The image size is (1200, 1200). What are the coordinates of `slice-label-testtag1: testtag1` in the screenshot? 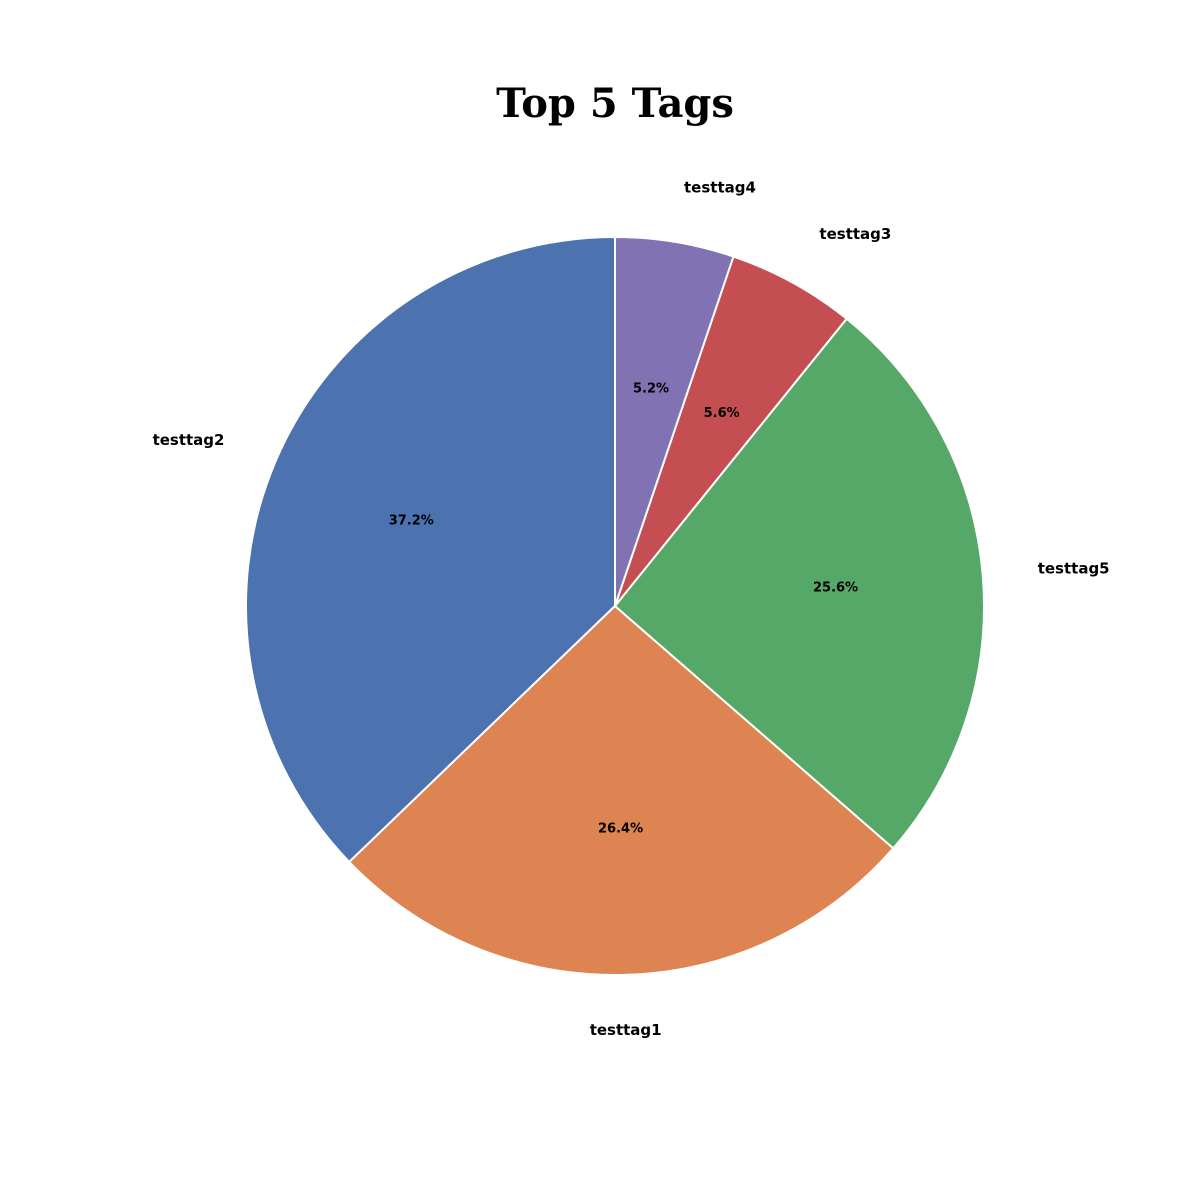 It's located at (626, 1030).